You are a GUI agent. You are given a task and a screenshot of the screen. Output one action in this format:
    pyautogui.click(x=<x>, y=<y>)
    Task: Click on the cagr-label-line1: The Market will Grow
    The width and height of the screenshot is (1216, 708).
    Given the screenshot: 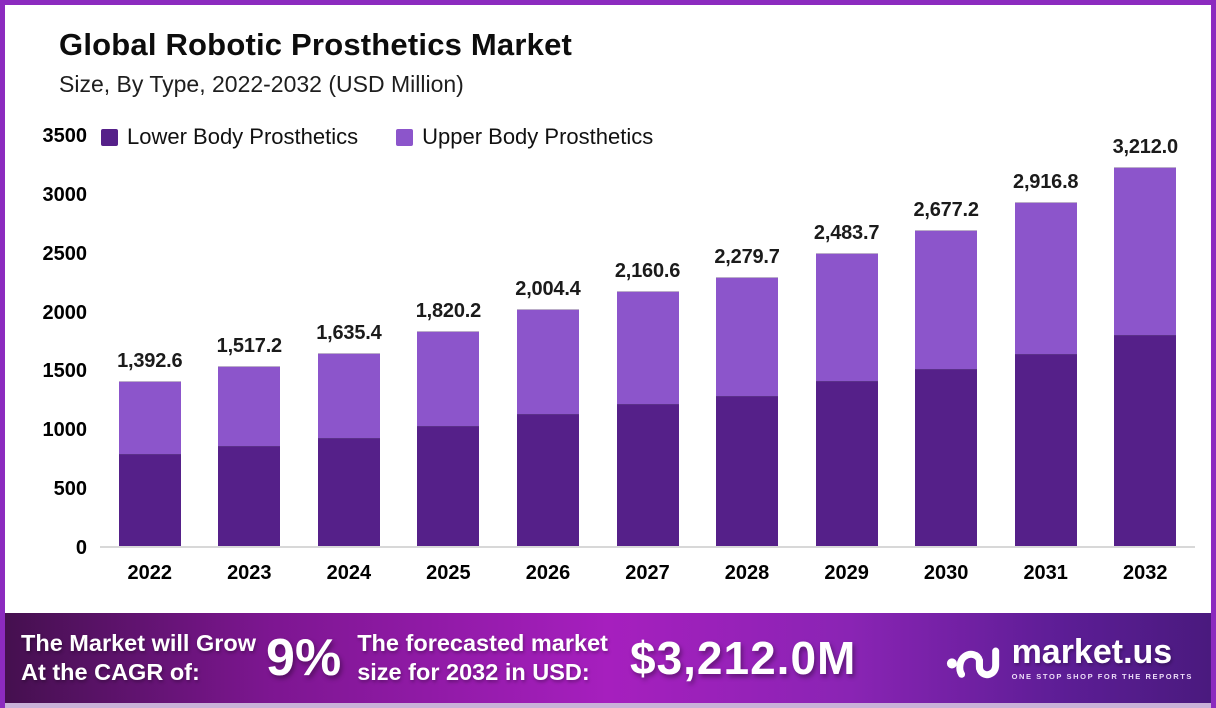 What is the action you would take?
    pyautogui.click(x=139, y=643)
    